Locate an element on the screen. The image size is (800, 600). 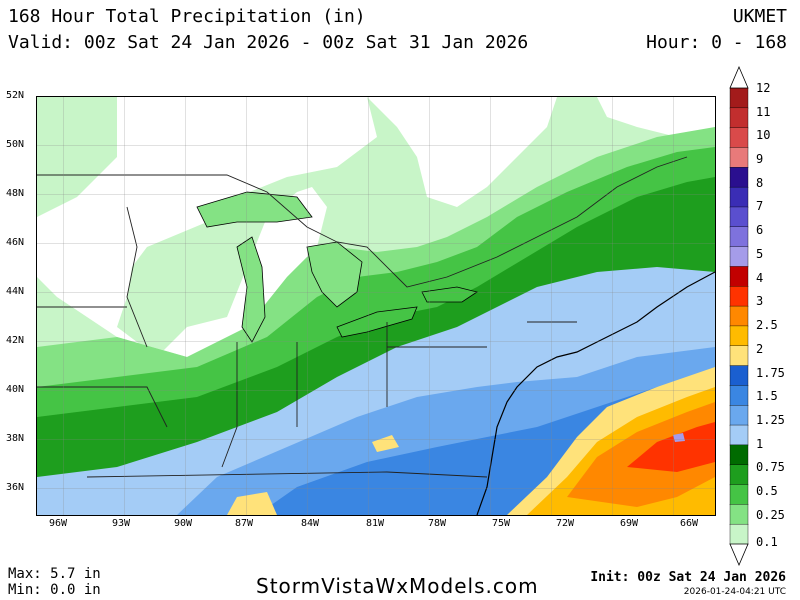
lat-label-48n: 48N is located at coordinates (15, 193).